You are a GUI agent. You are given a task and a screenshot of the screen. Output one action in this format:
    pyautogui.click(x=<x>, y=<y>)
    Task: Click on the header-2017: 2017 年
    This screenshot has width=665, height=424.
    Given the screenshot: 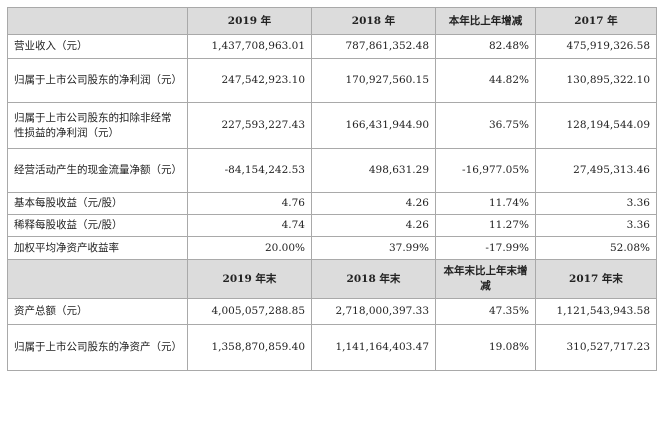 What is the action you would take?
    pyautogui.click(x=596, y=21)
    